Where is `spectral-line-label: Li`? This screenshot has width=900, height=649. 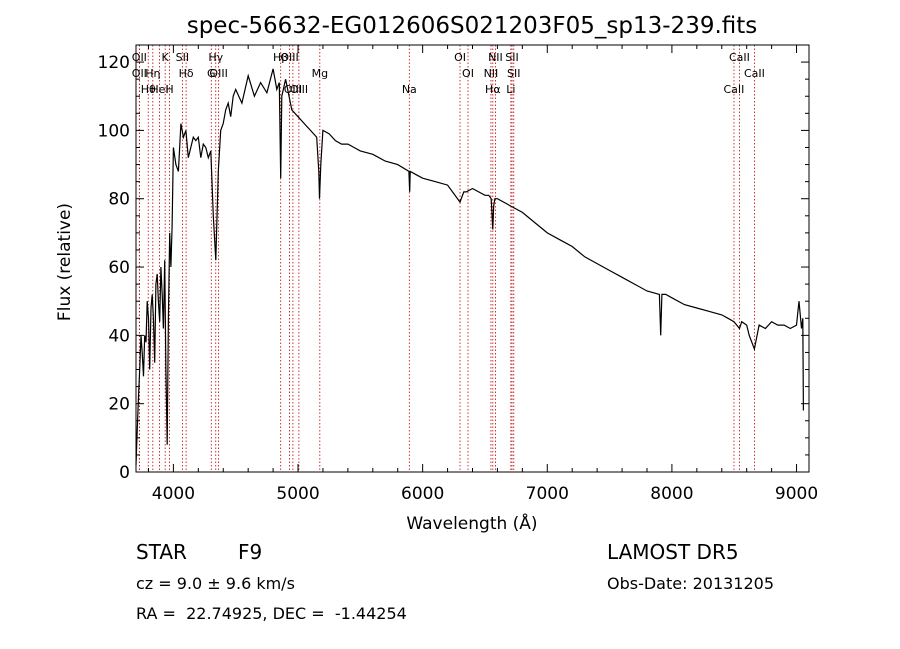 spectral-line-label: Li is located at coordinates (510, 89).